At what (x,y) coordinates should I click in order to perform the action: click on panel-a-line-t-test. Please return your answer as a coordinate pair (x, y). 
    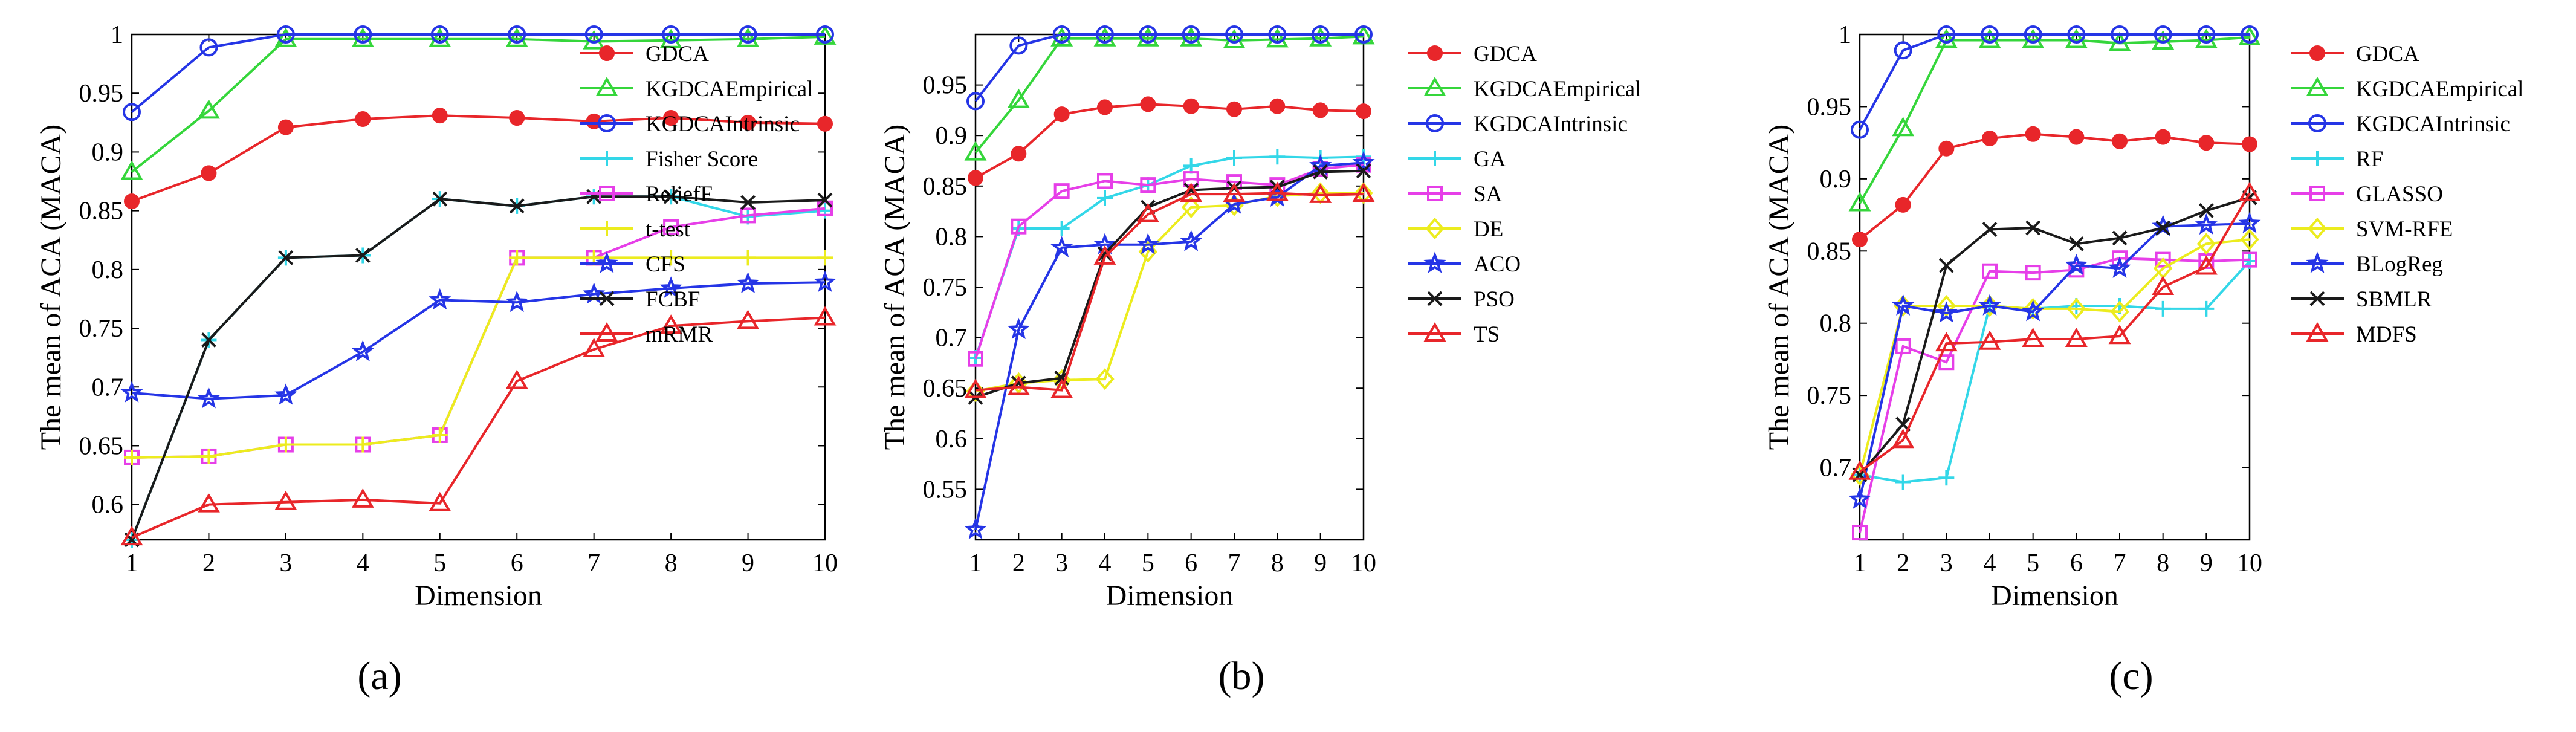
    Looking at the image, I should click on (478, 358).